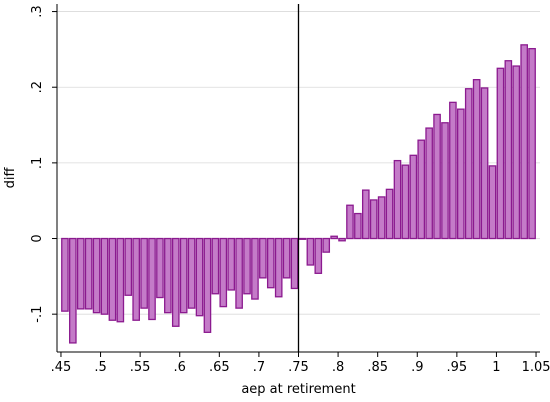  Describe the element at coordinates (219, 367) in the screenshot. I see `x-tick-label-4: .65` at that location.